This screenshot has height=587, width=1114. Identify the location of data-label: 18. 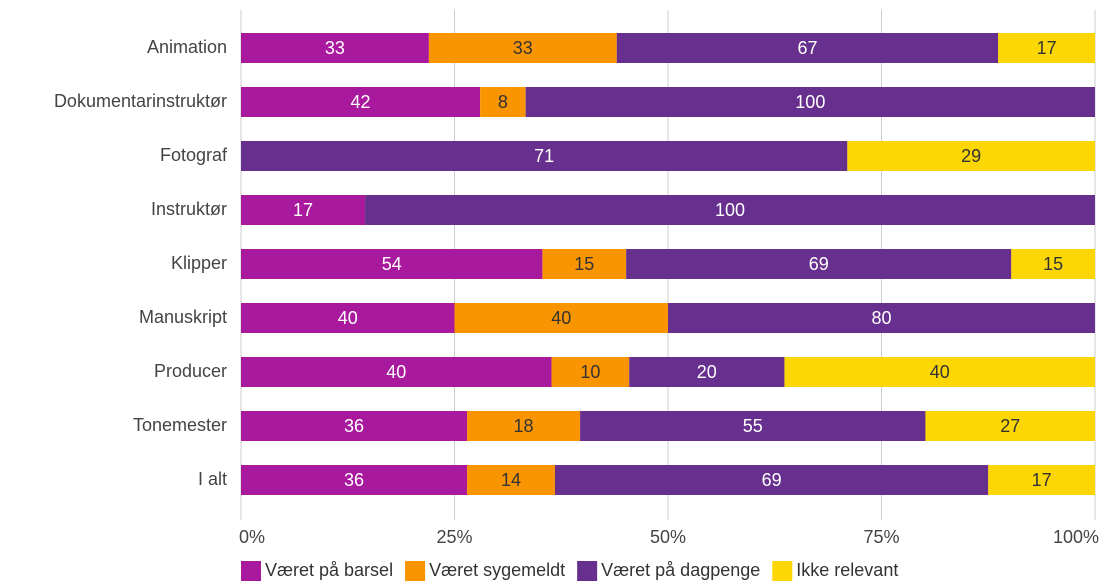
(524, 426).